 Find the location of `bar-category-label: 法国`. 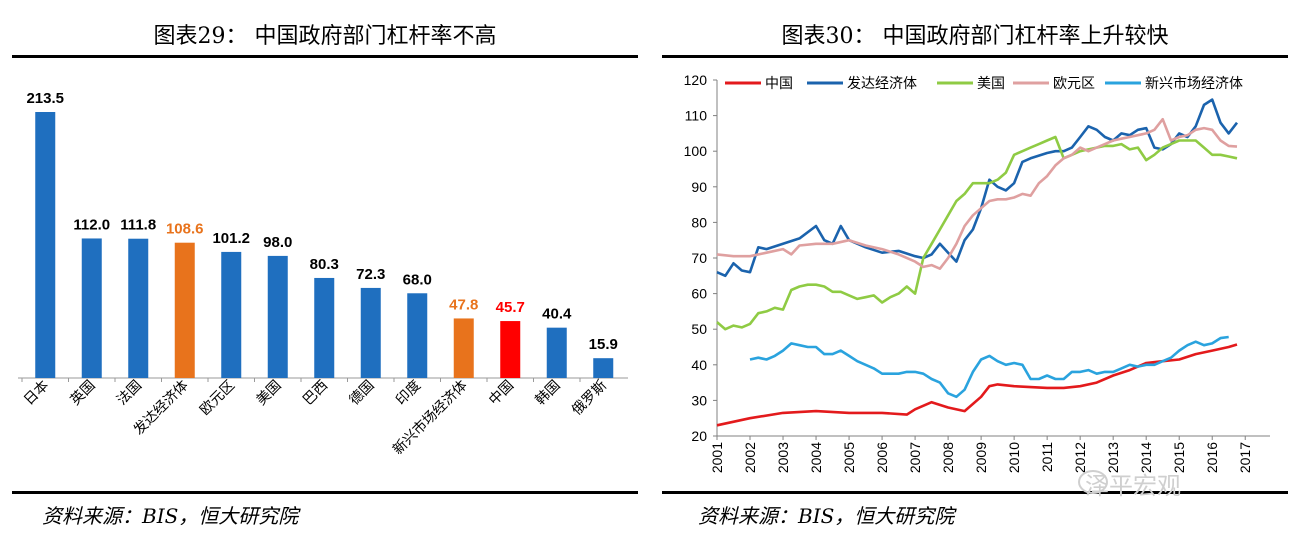

bar-category-label: 法国 is located at coordinates (128, 392).